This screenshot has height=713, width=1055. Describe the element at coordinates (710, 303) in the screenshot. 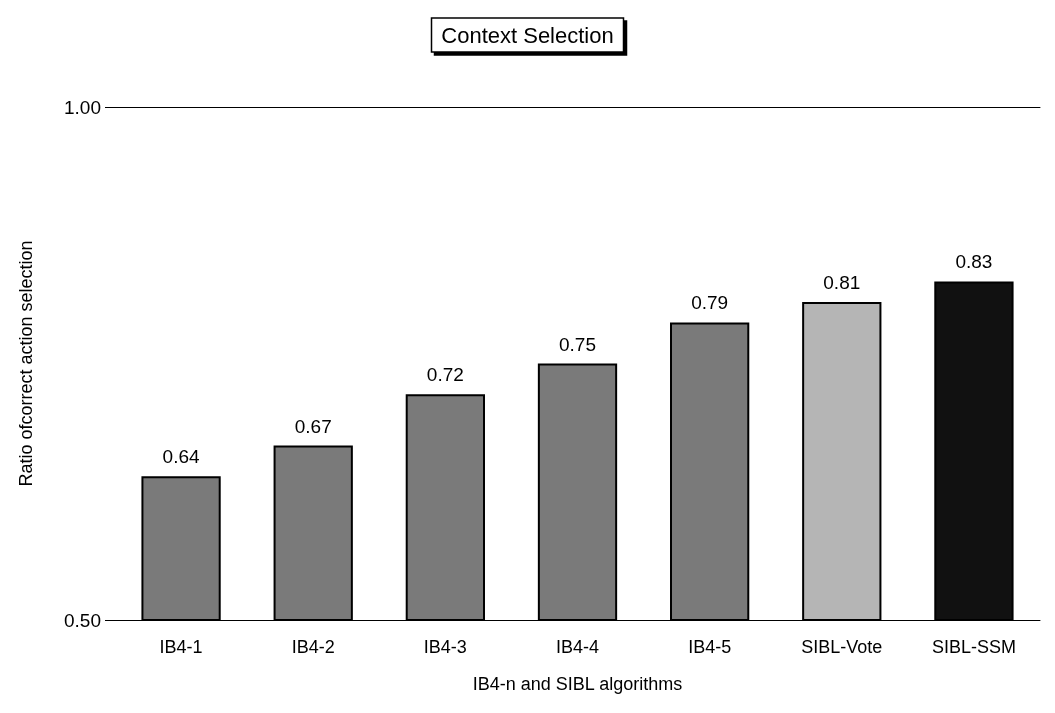

I see `data-label: 0.79` at that location.